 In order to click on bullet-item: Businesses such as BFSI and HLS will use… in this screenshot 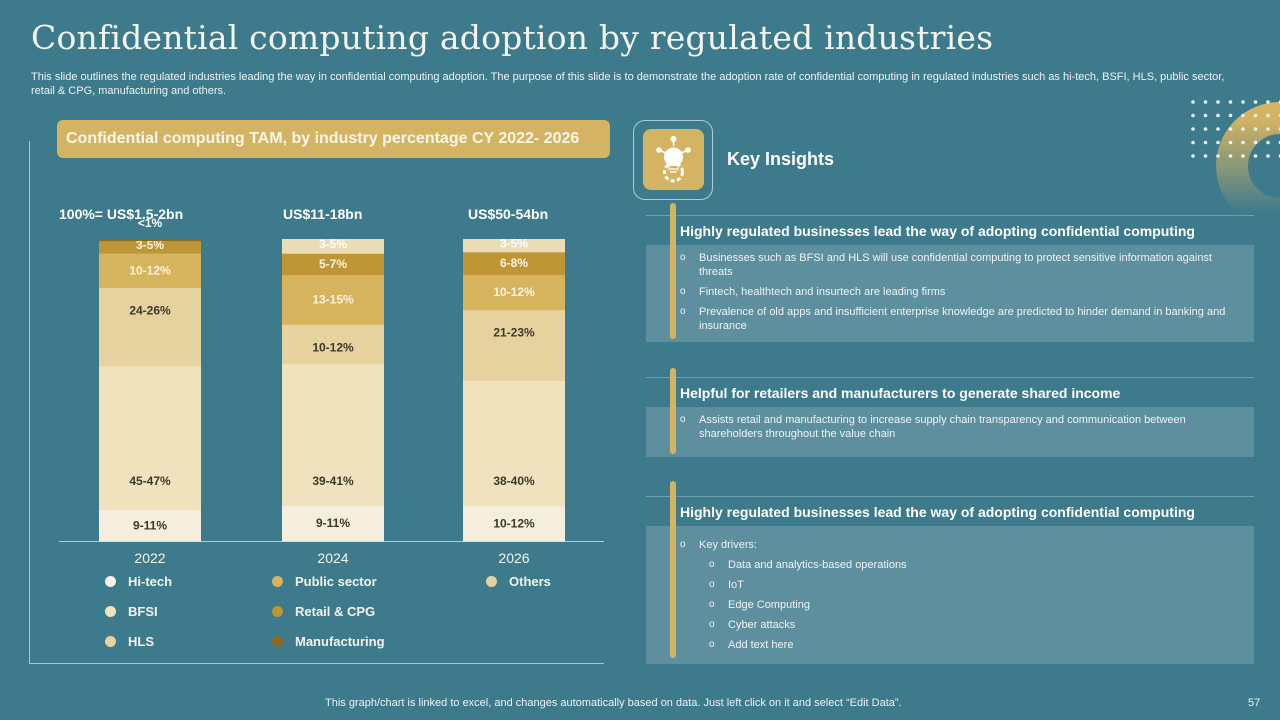, I will do `click(960, 265)`.